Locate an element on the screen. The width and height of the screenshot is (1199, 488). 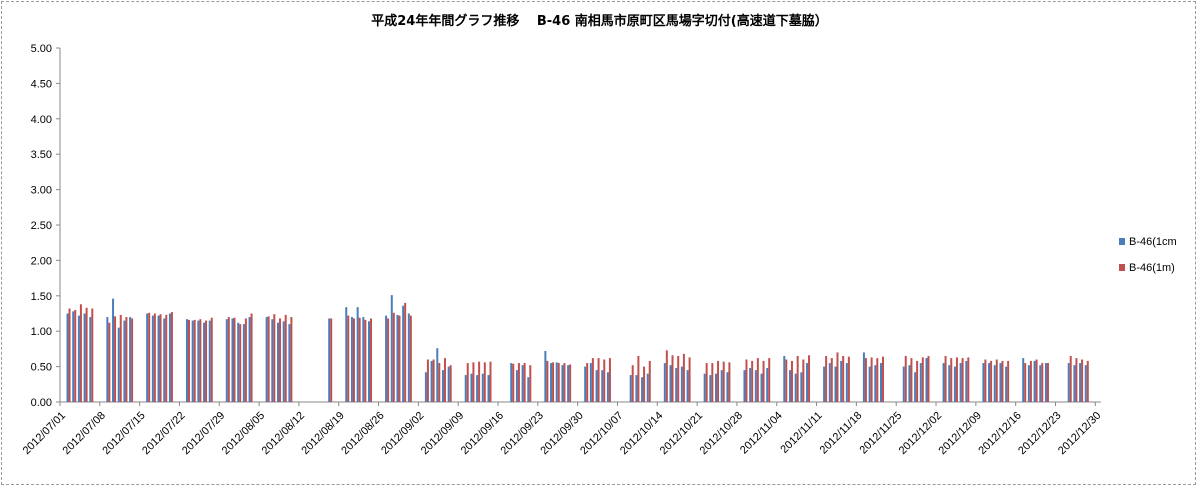
y-tick-label: 3.50 is located at coordinates (41, 155).